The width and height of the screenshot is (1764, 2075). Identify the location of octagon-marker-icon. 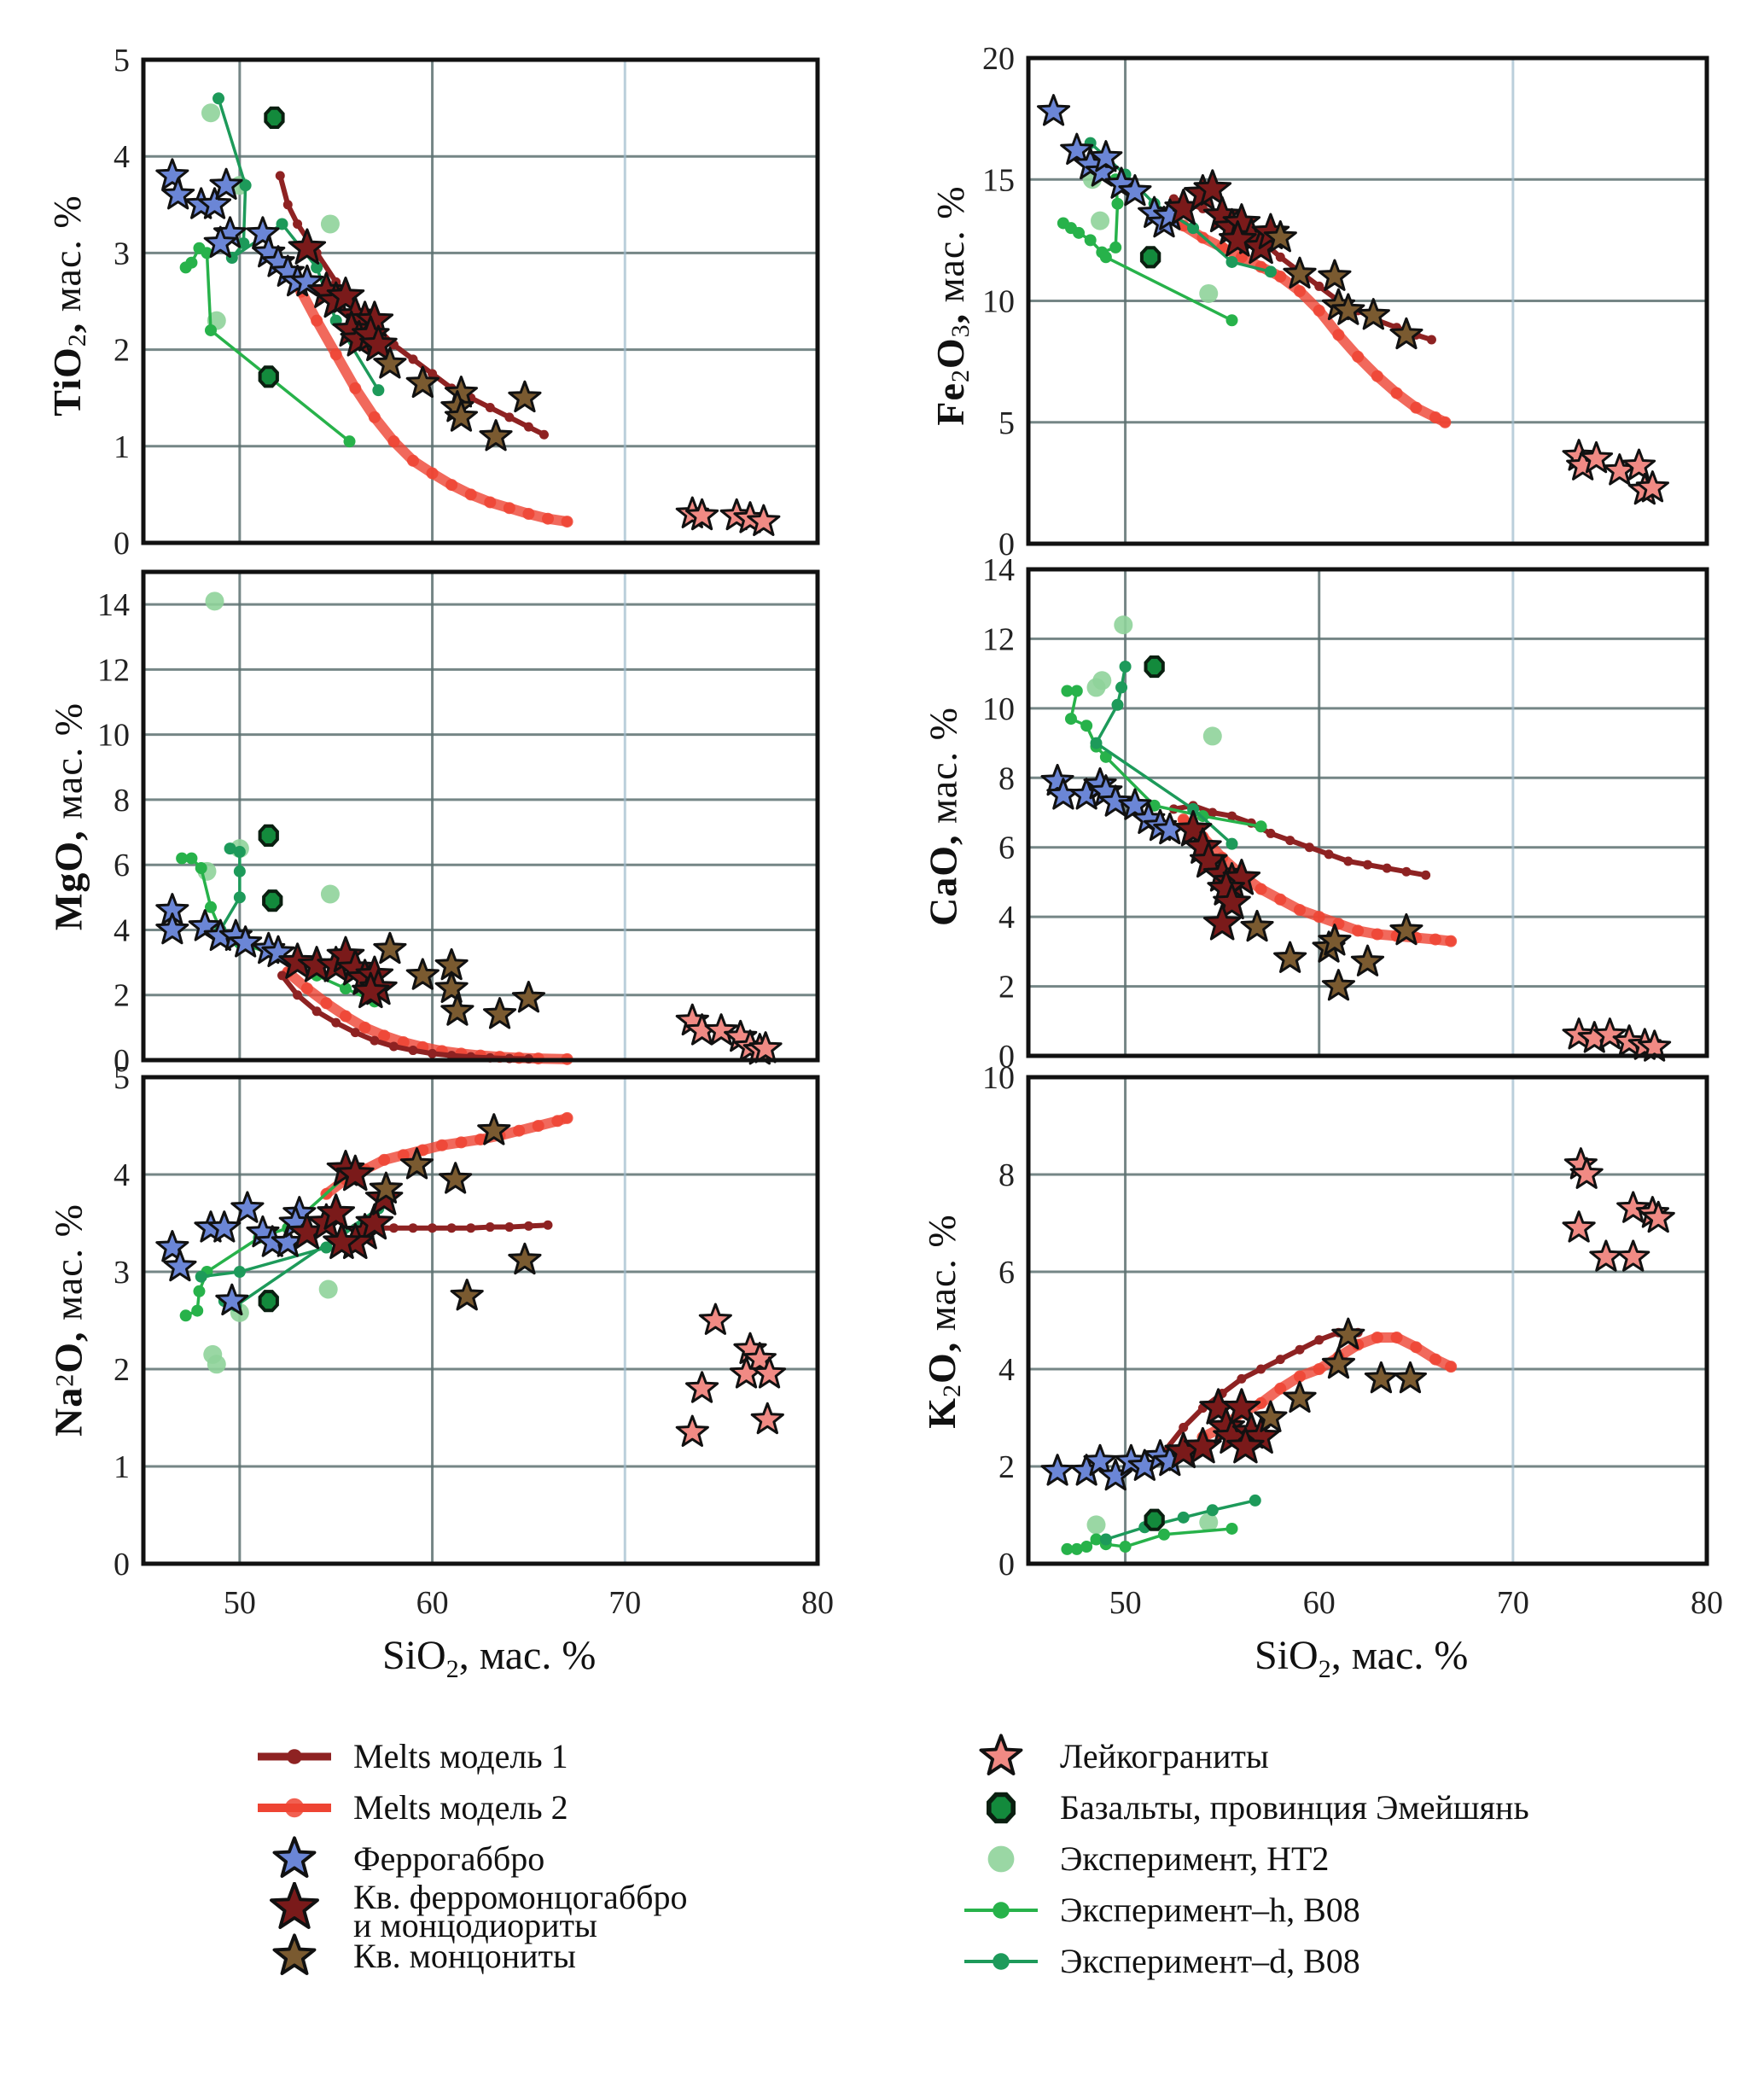
(1001, 1807).